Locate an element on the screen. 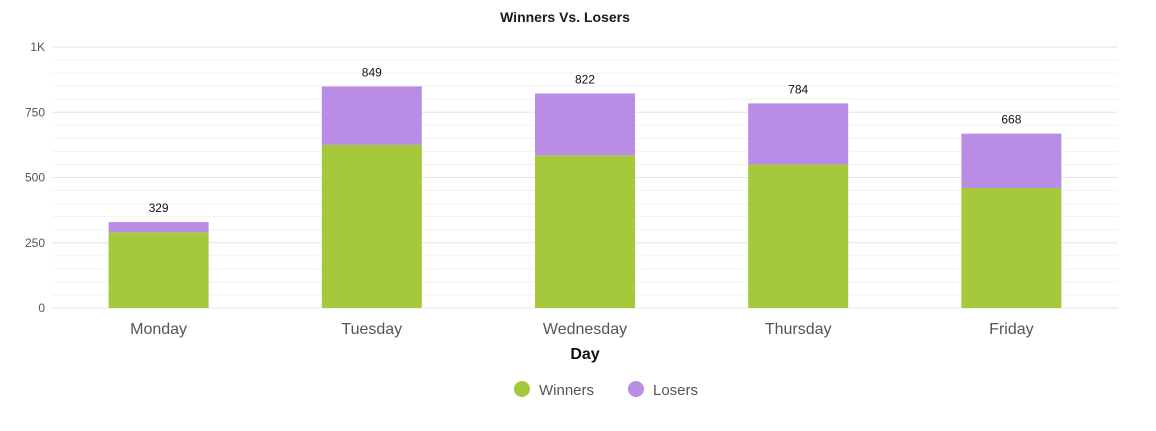 Image resolution: width=1156 pixels, height=431 pixels. bar-losers-wednesday is located at coordinates (585, 124).